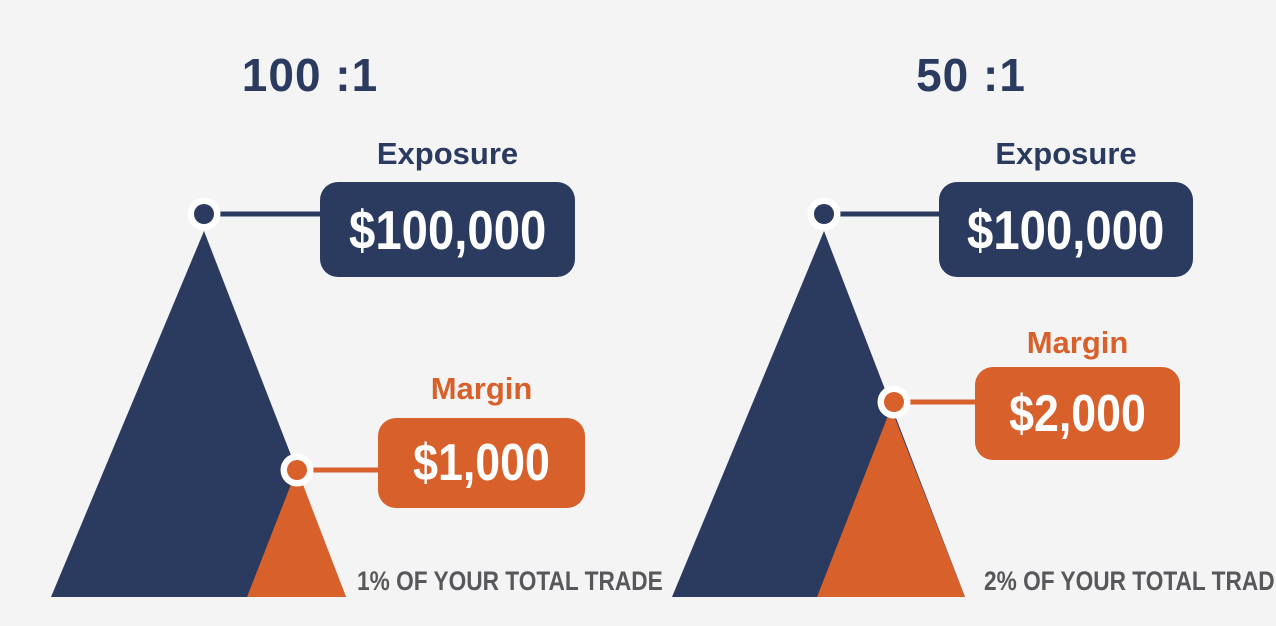  What do you see at coordinates (310, 75) in the screenshot?
I see `left-ratio-title: 100 :1` at bounding box center [310, 75].